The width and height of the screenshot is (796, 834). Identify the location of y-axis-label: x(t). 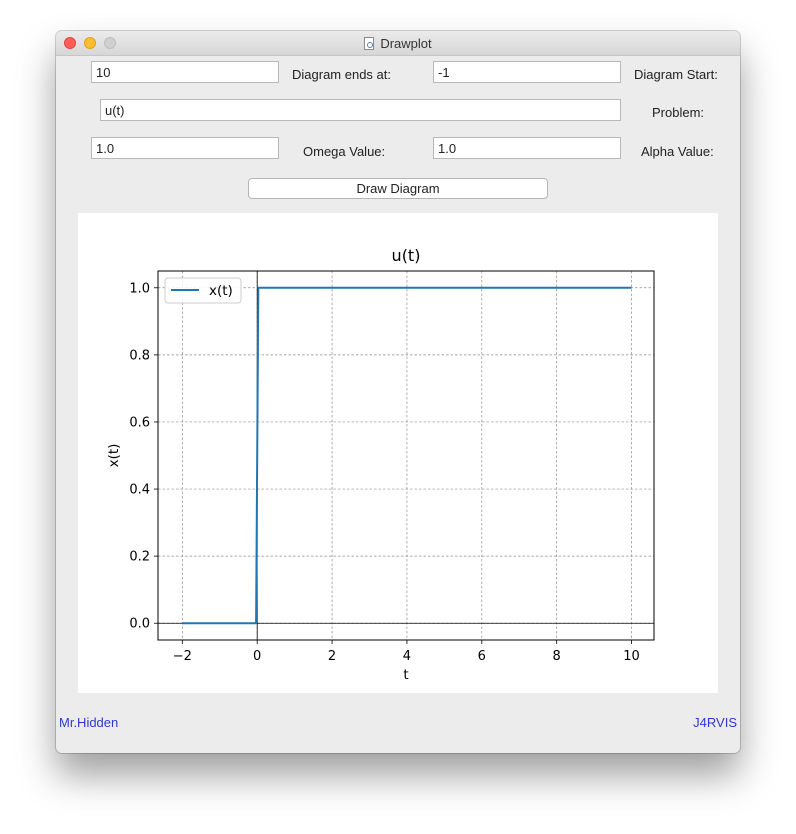
(114, 456).